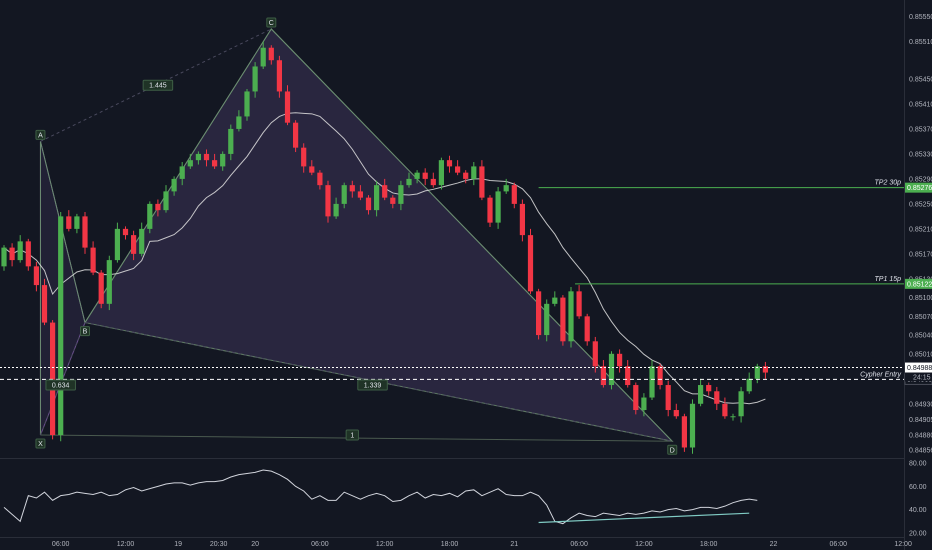  What do you see at coordinates (918, 534) in the screenshot?
I see `rsi-tick-label: 20.00` at bounding box center [918, 534].